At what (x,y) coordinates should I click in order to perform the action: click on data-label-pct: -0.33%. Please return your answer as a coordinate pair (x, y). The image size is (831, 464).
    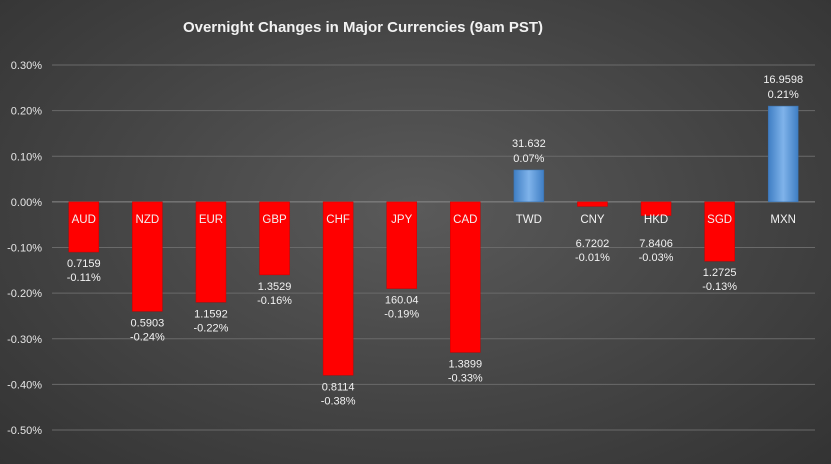
    Looking at the image, I should click on (465, 378).